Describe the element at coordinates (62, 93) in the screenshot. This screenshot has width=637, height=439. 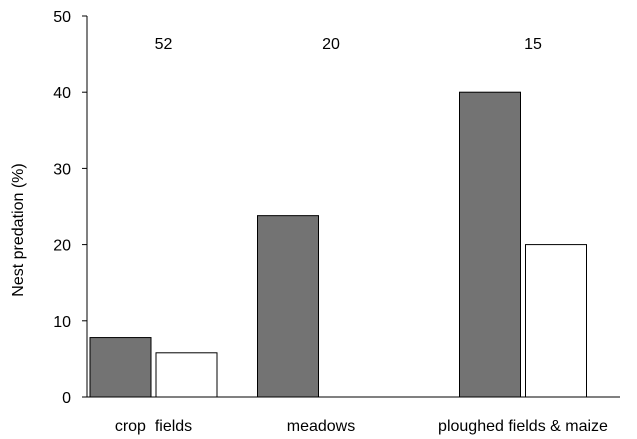
I see `y-tick-label: 40` at that location.